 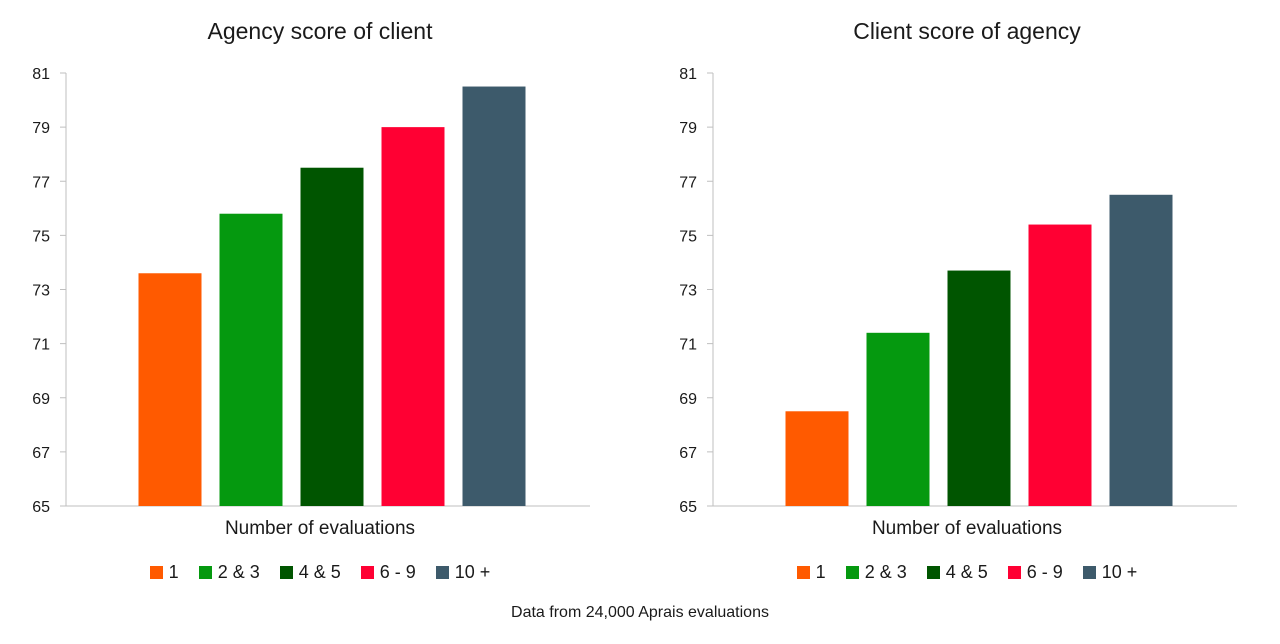 What do you see at coordinates (967, 31) in the screenshot?
I see `chart-title: Client score of agency` at bounding box center [967, 31].